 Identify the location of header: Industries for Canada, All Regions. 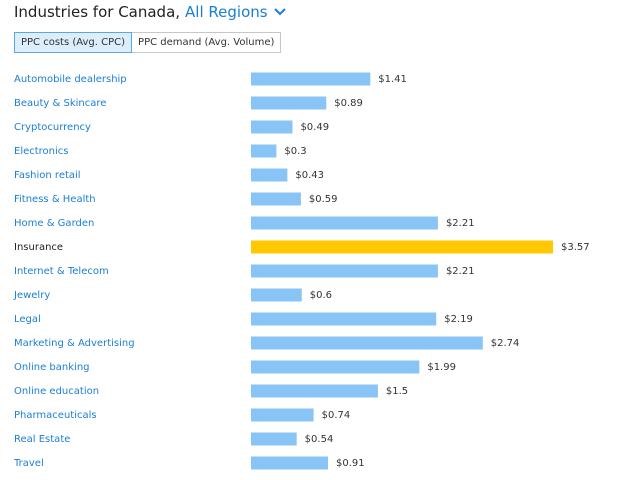
(150, 12).